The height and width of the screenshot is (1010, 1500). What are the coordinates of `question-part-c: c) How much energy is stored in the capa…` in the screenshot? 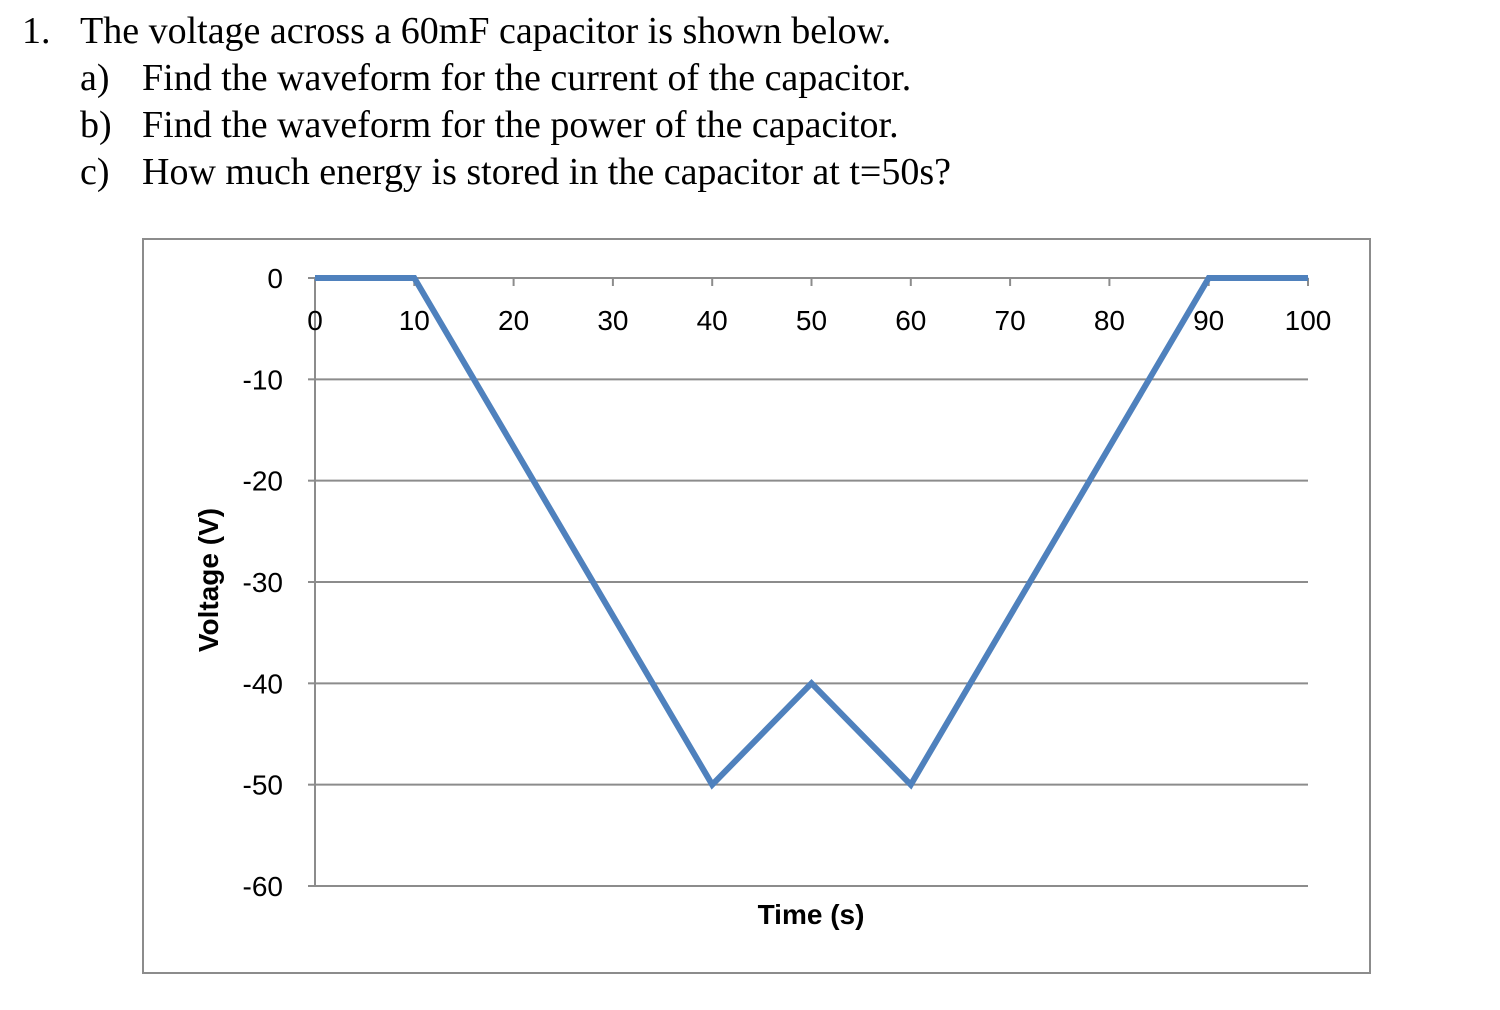 It's located at (752, 172).